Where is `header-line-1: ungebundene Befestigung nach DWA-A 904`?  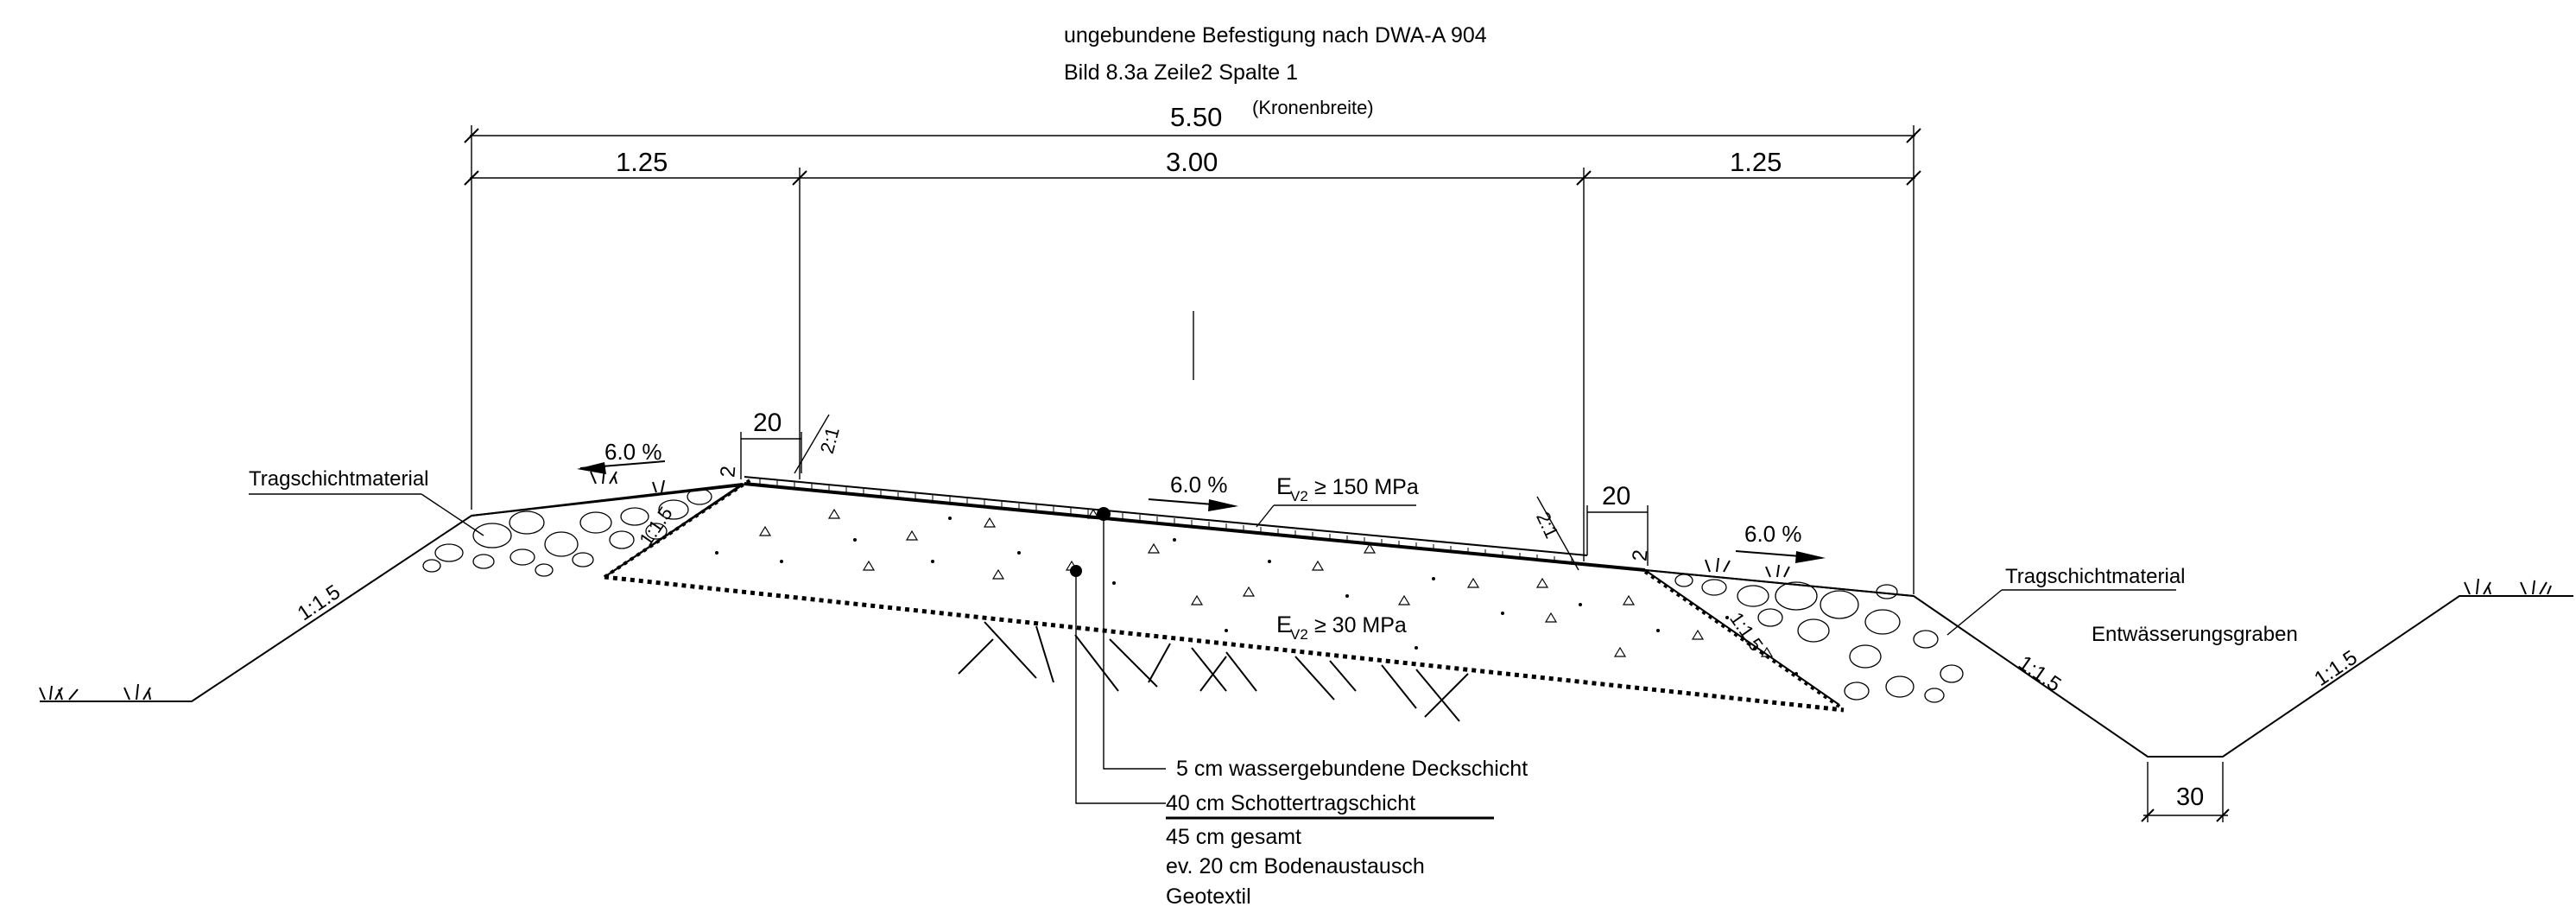 header-line-1: ungebundene Befestigung nach DWA-A 904 is located at coordinates (1275, 35).